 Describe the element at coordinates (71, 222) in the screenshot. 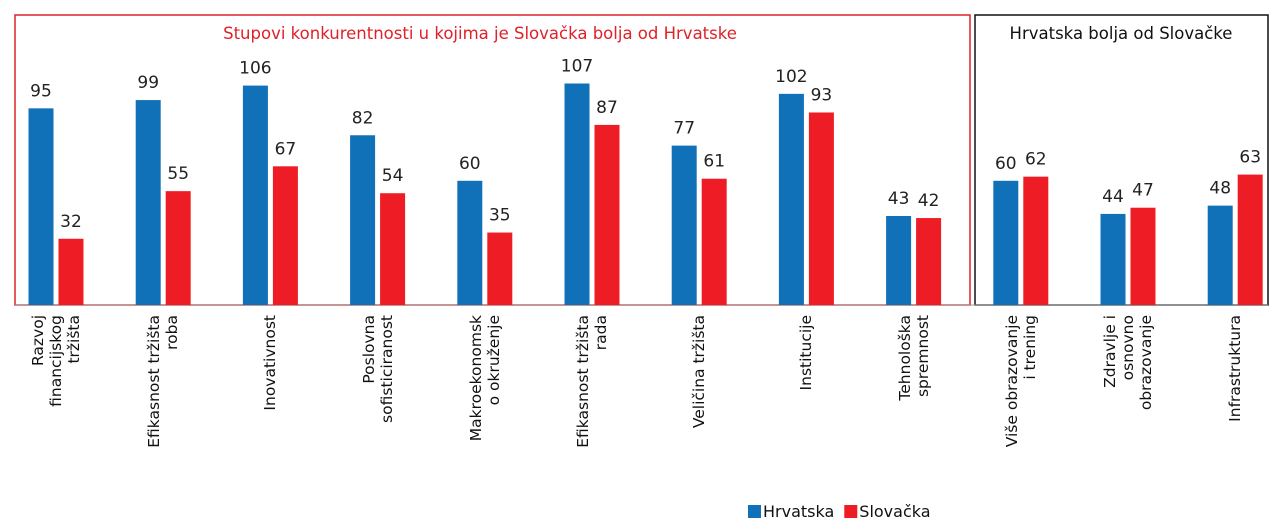

I see `value-label: 32` at that location.